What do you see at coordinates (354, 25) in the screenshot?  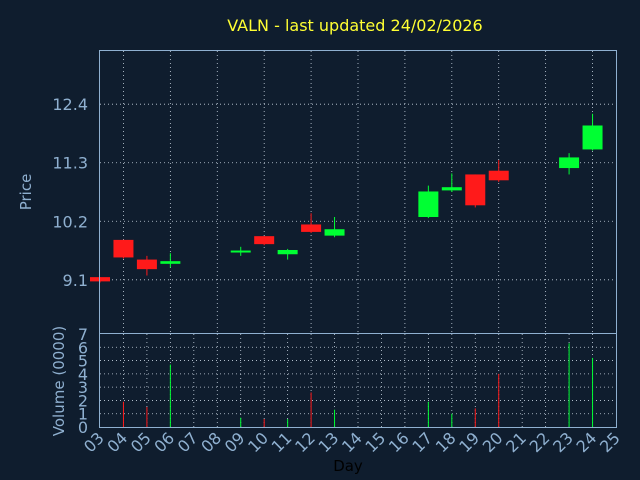 I see `chart-title: VALN - last updated 24/02/2026` at bounding box center [354, 25].